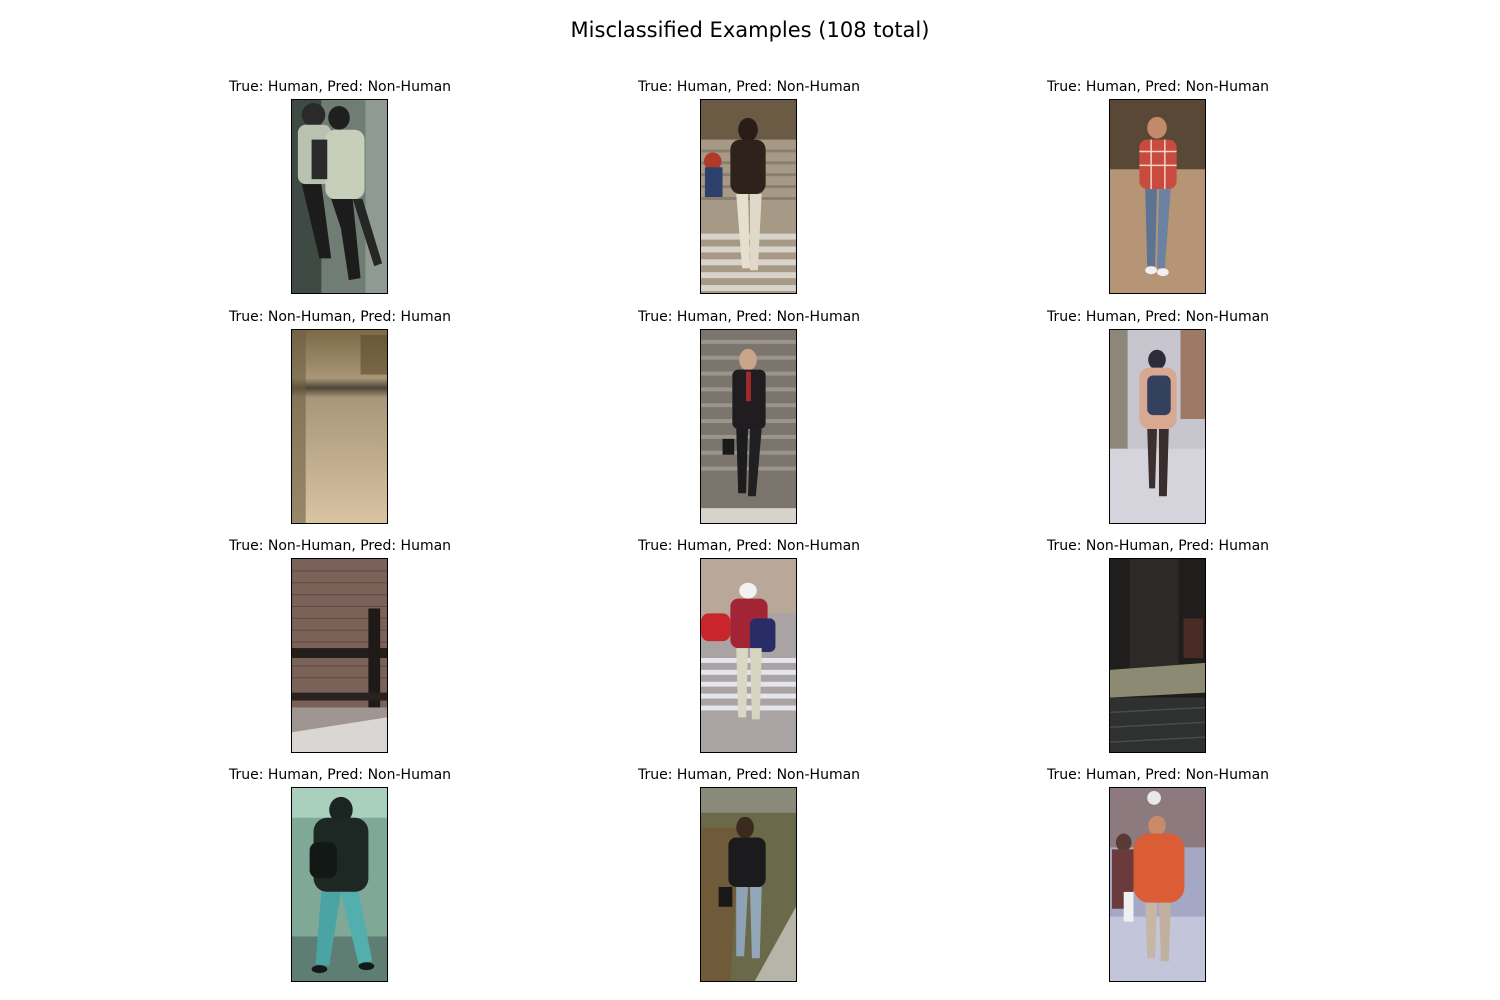  What do you see at coordinates (750, 30) in the screenshot?
I see `figure-title: Misclassified Examples (108 total)` at bounding box center [750, 30].